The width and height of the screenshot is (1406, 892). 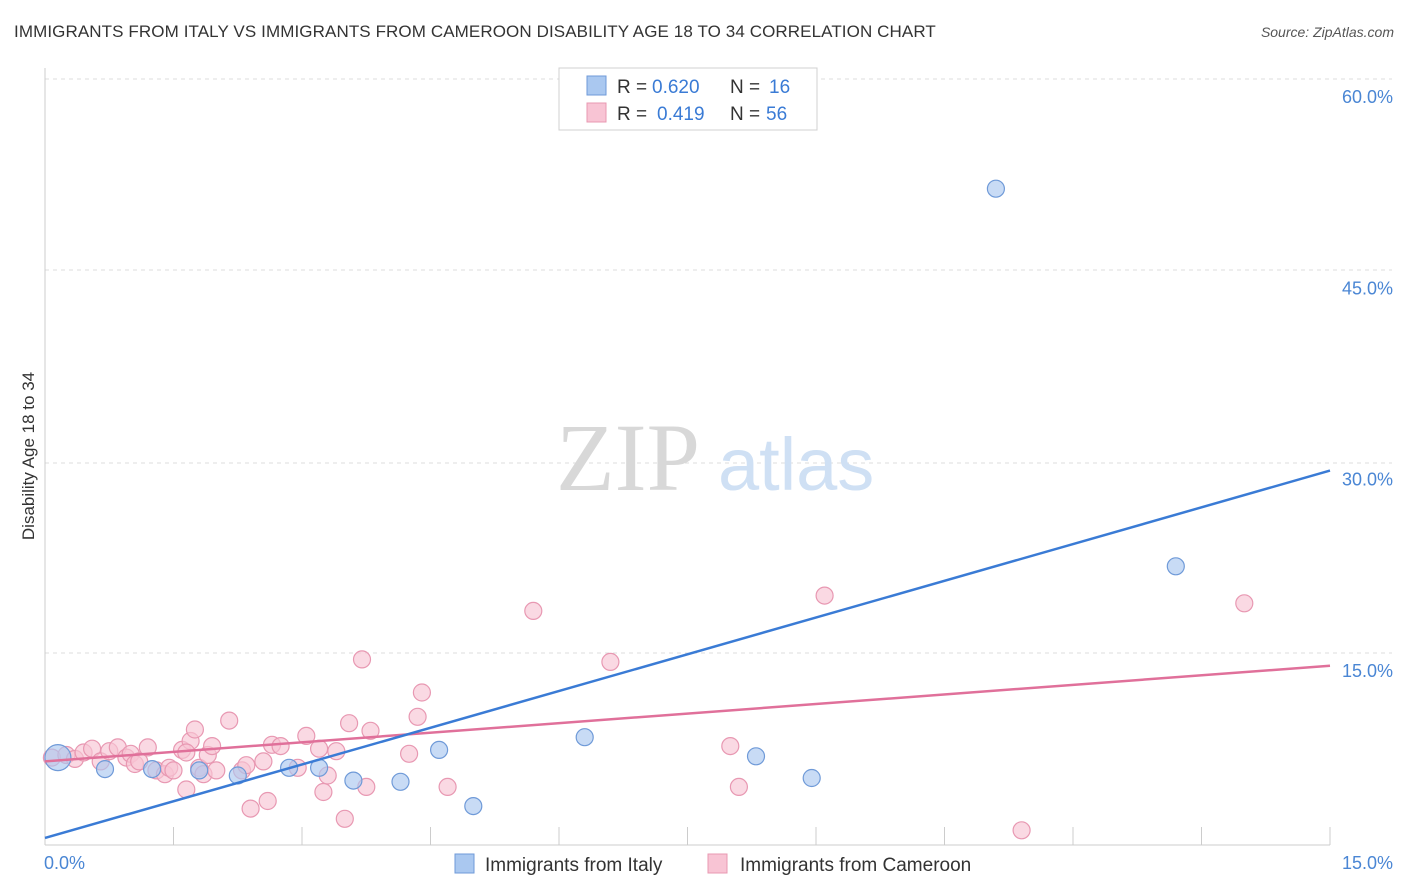 I want to click on y-axis-label: Disability Age 18 to 34, so click(x=28, y=456).